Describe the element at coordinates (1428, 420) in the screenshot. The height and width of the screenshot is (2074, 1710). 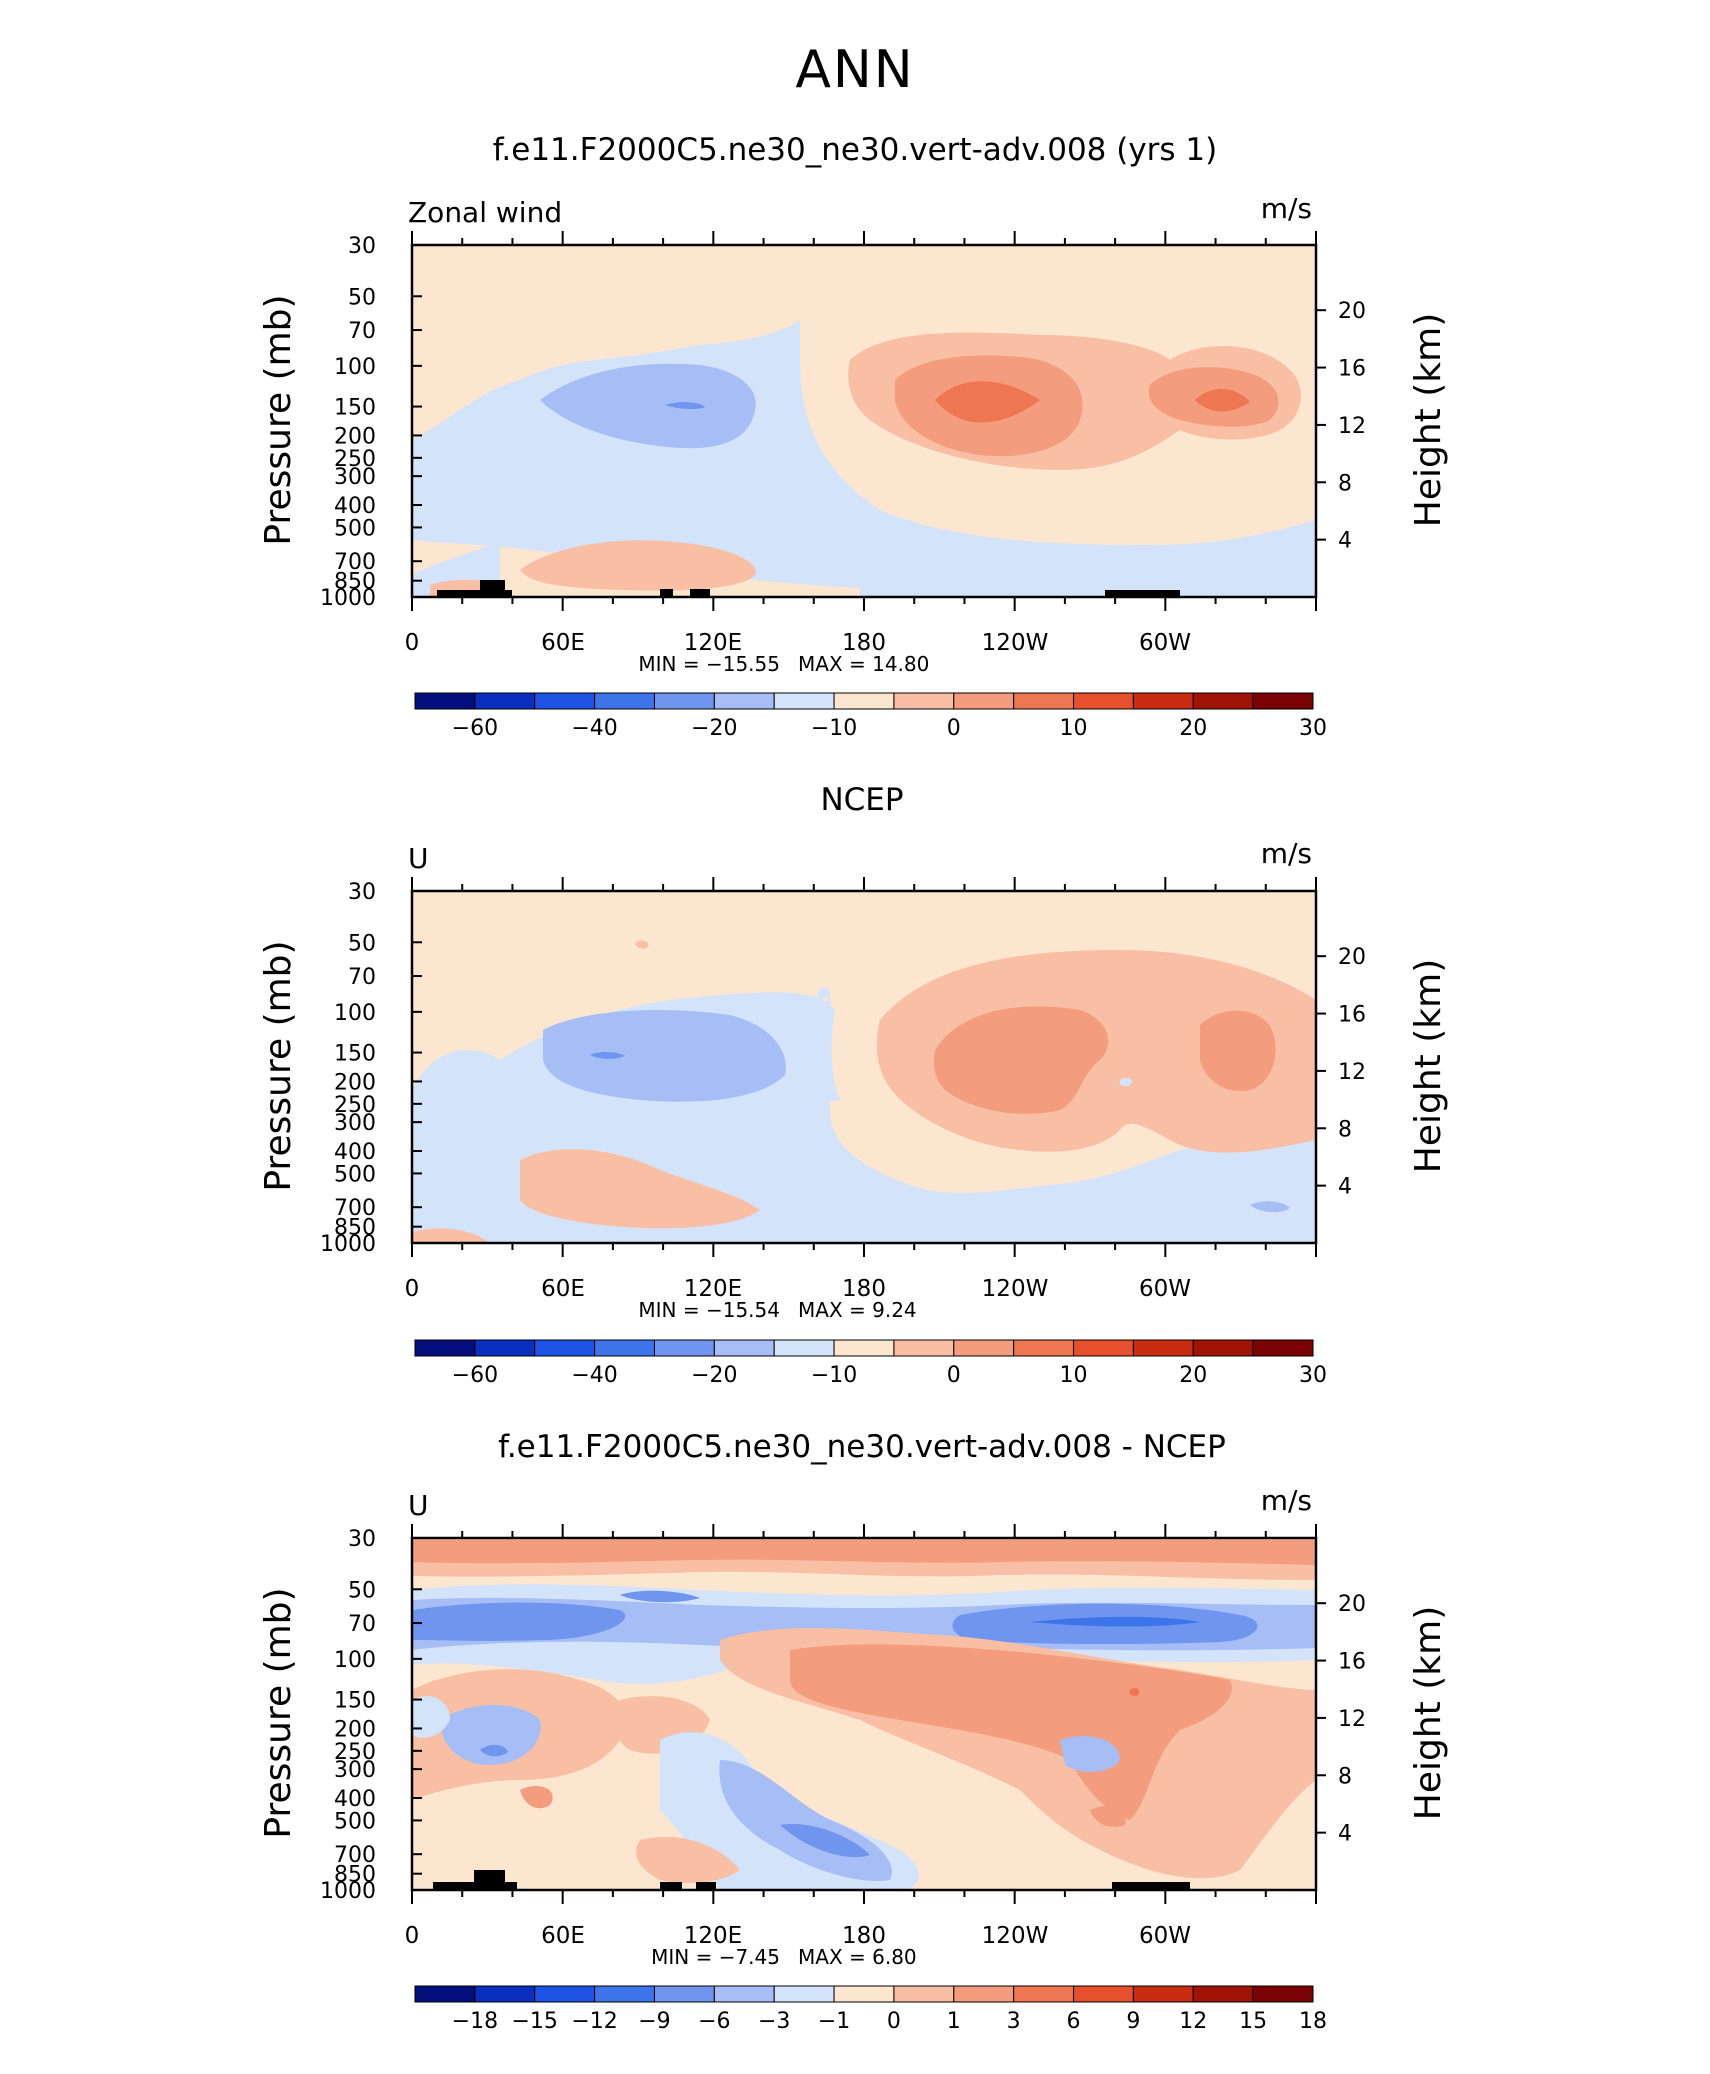
I see `y2-axis-title: Height (km)` at that location.